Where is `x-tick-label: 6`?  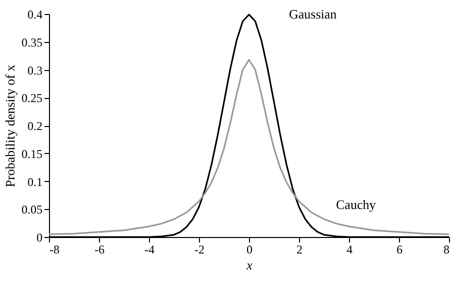
x-tick-label: 6 is located at coordinates (399, 249).